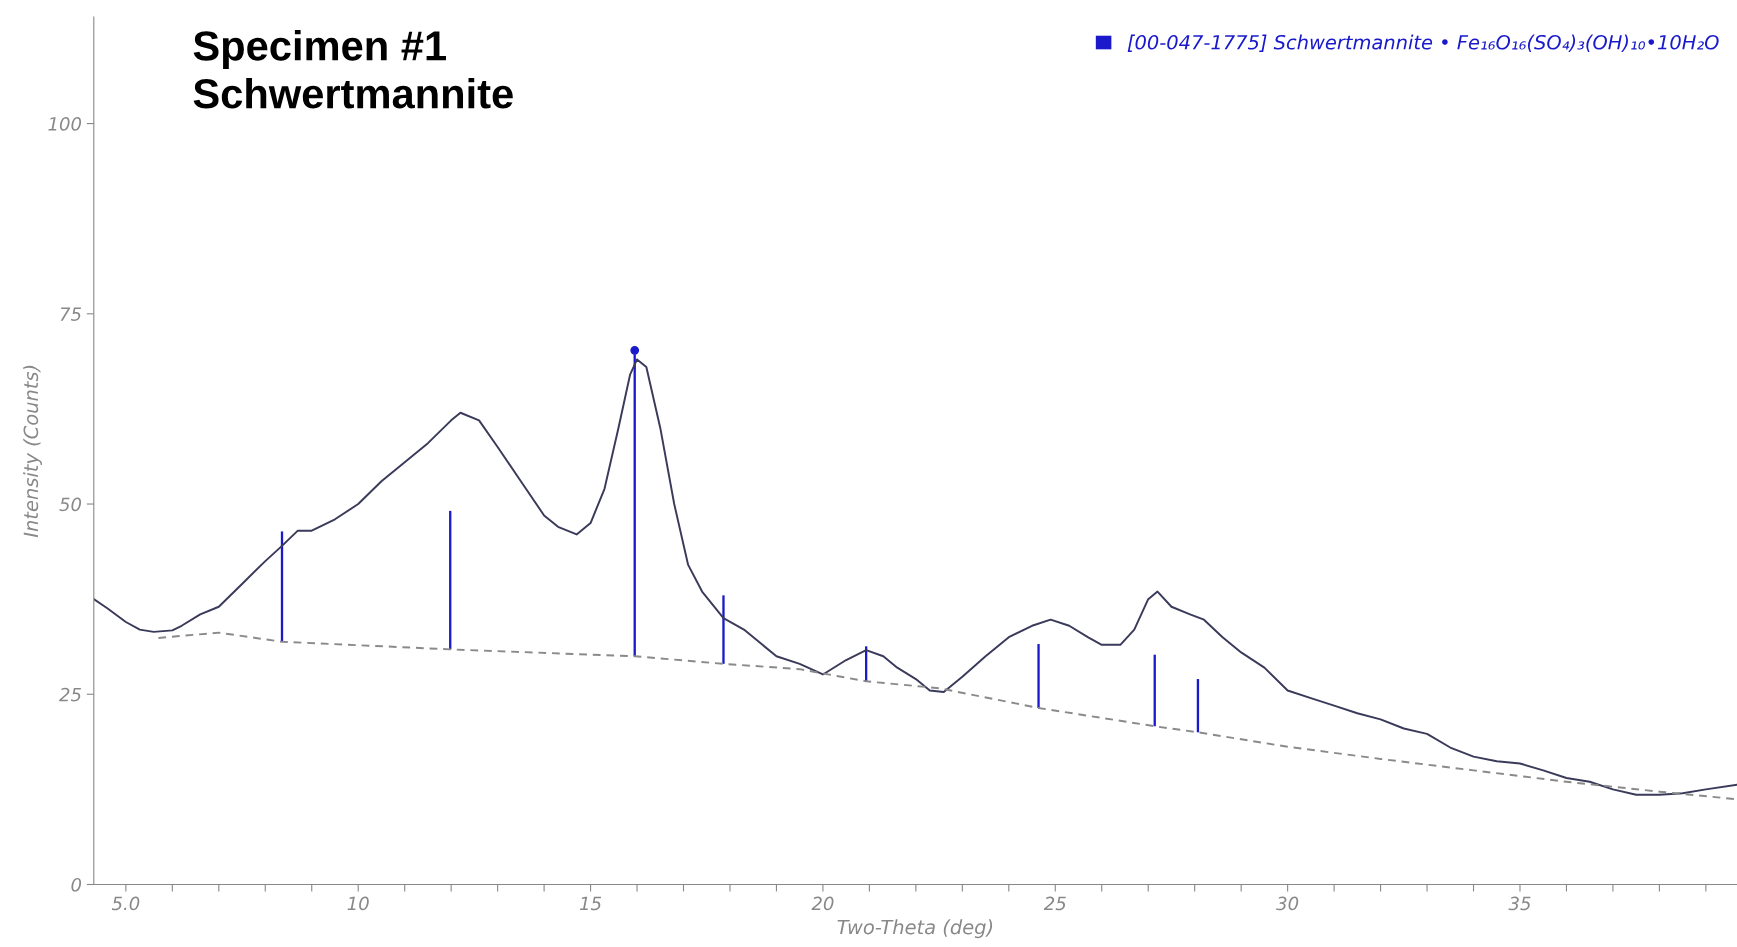 The image size is (1737, 947). Describe the element at coordinates (76, 884) in the screenshot. I see `y-tick-label: 0` at that location.